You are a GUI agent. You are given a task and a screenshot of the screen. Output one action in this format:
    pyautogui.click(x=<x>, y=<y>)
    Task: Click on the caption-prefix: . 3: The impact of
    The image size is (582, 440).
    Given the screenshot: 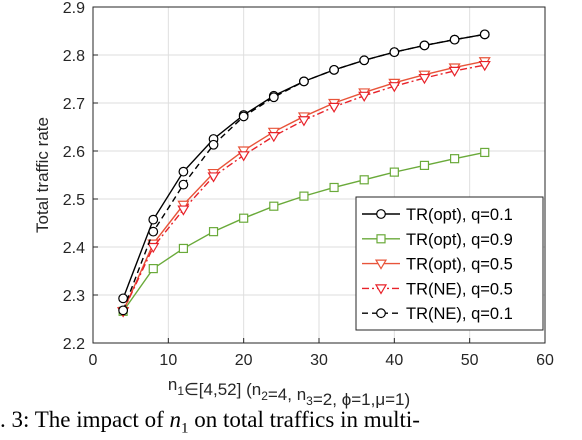 What is the action you would take?
    pyautogui.click(x=85, y=419)
    